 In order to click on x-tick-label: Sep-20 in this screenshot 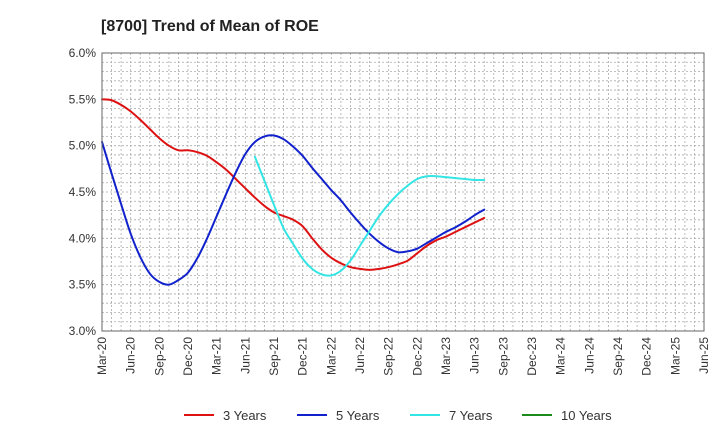, I will do `click(159, 356)`.